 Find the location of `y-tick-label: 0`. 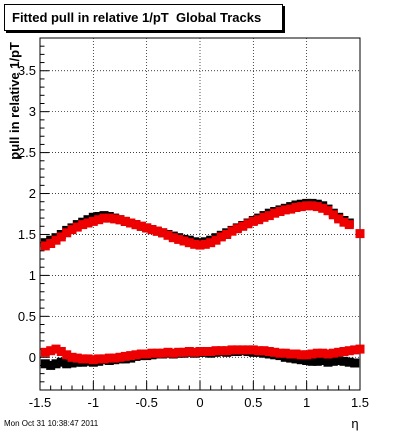

y-tick-label: 0 is located at coordinates (32, 357).